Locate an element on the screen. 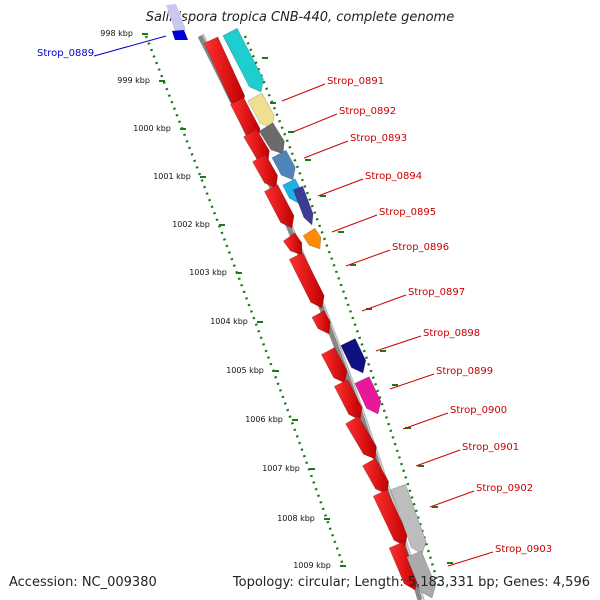 The image size is (600, 600). scale-label: 999 kbp is located at coordinates (133, 80).